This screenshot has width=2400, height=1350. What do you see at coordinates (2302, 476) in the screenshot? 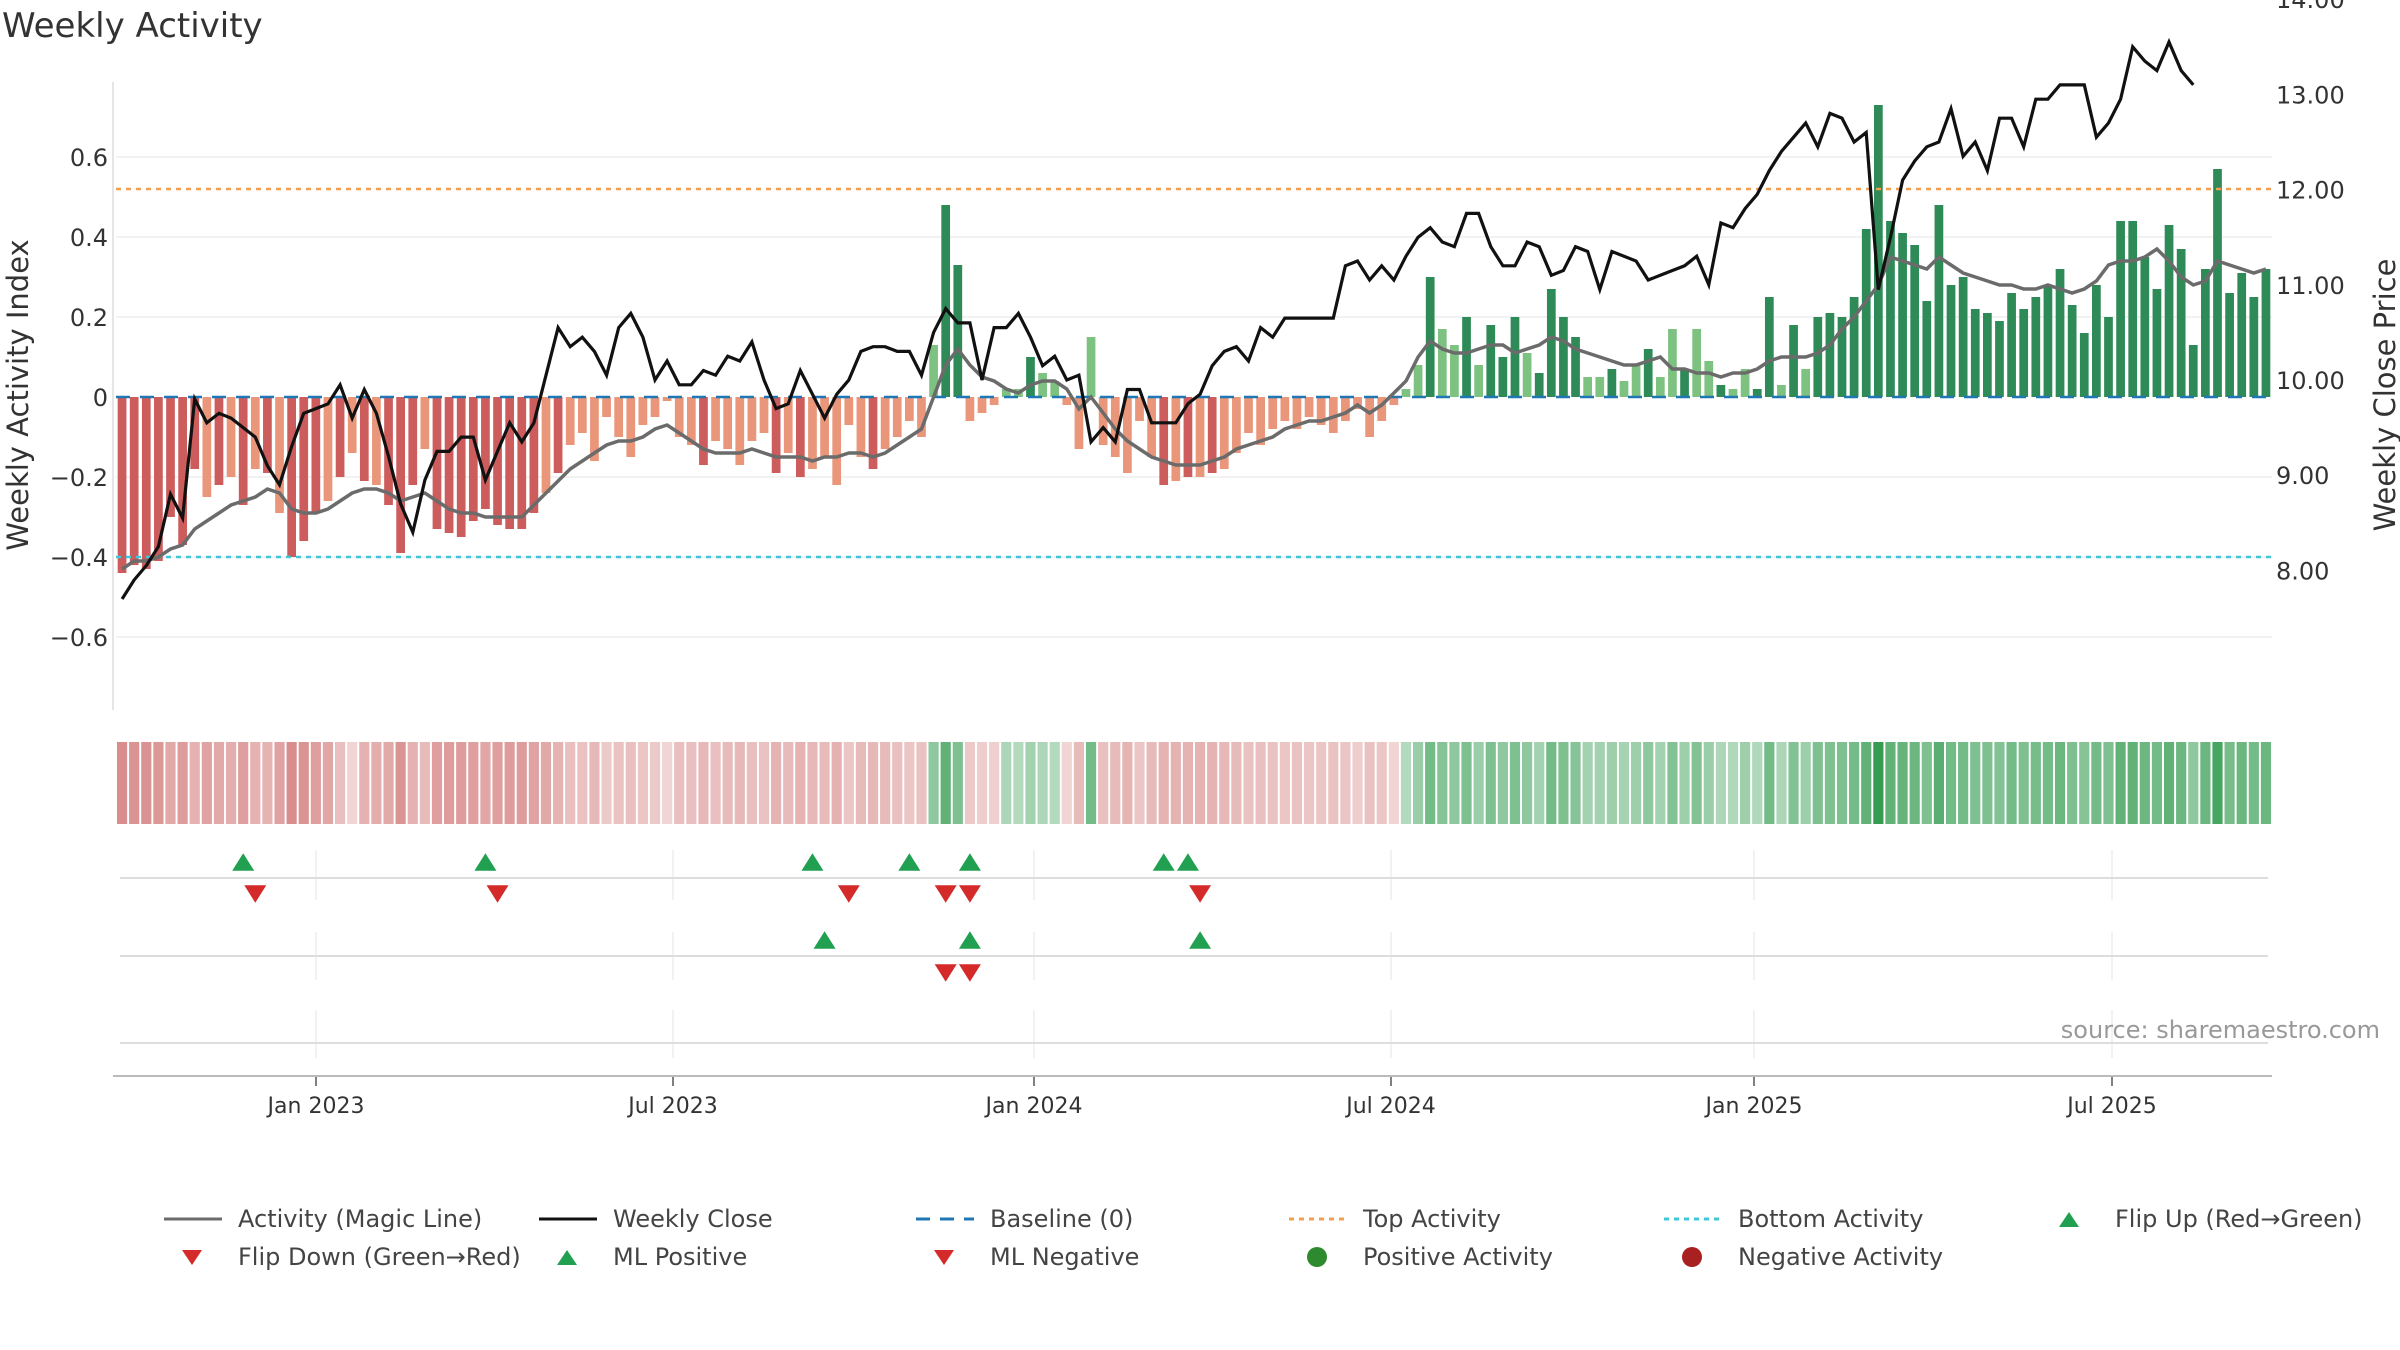
I see `y2-tick-label: 9.00` at bounding box center [2302, 476].